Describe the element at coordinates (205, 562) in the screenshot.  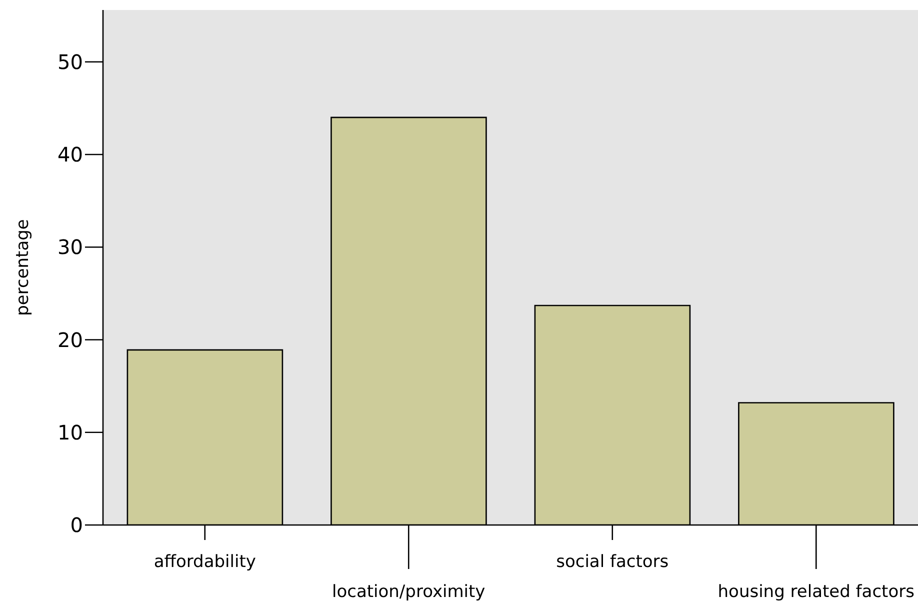
I see `x-tick-label: affordability` at that location.